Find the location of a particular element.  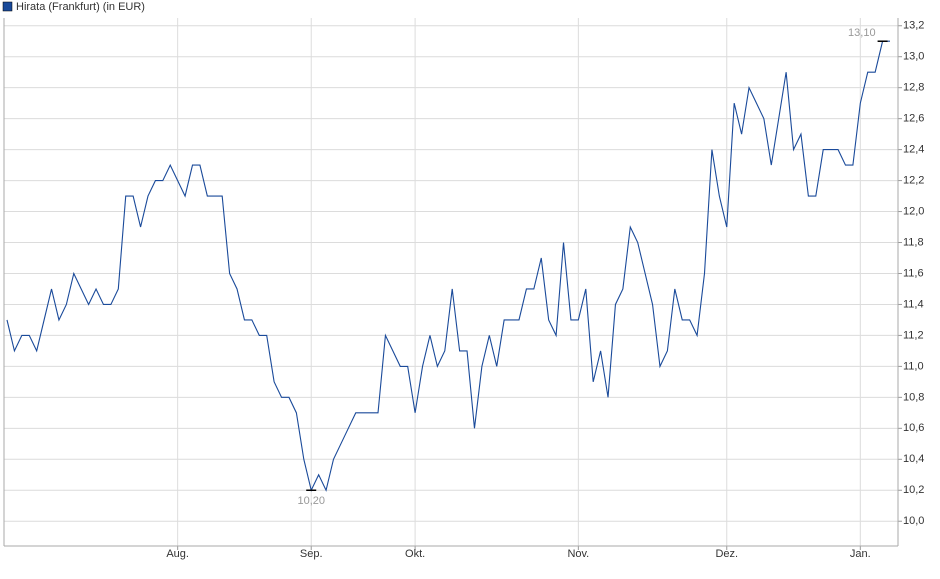

y-tick-label: 11,2 is located at coordinates (913, 335).